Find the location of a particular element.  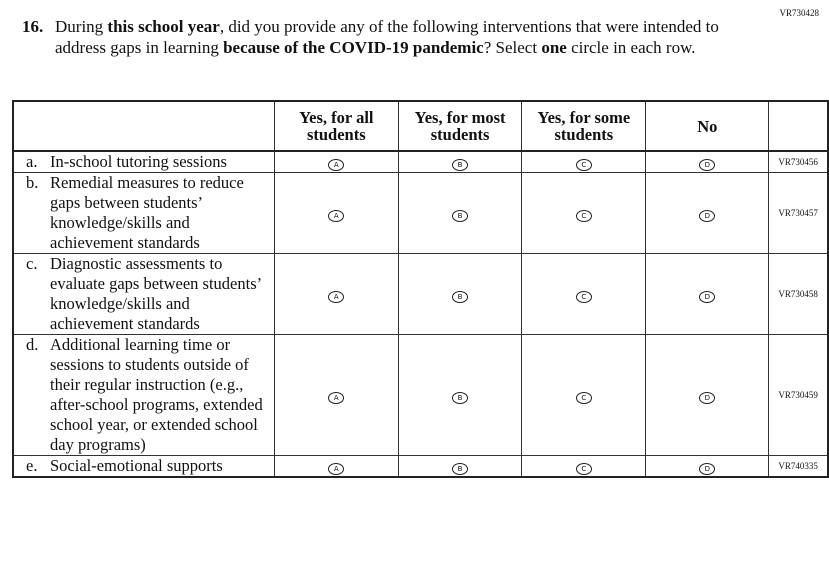

item-label: a. In-school tutoring sessions is located at coordinates (143, 161).